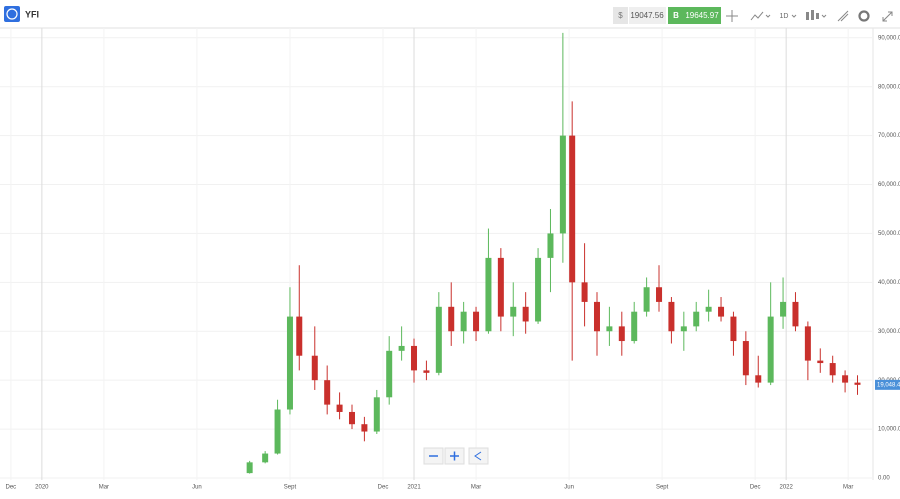 The height and width of the screenshot is (499, 900). What do you see at coordinates (676, 15) in the screenshot?
I see `buy-sign: B` at bounding box center [676, 15].